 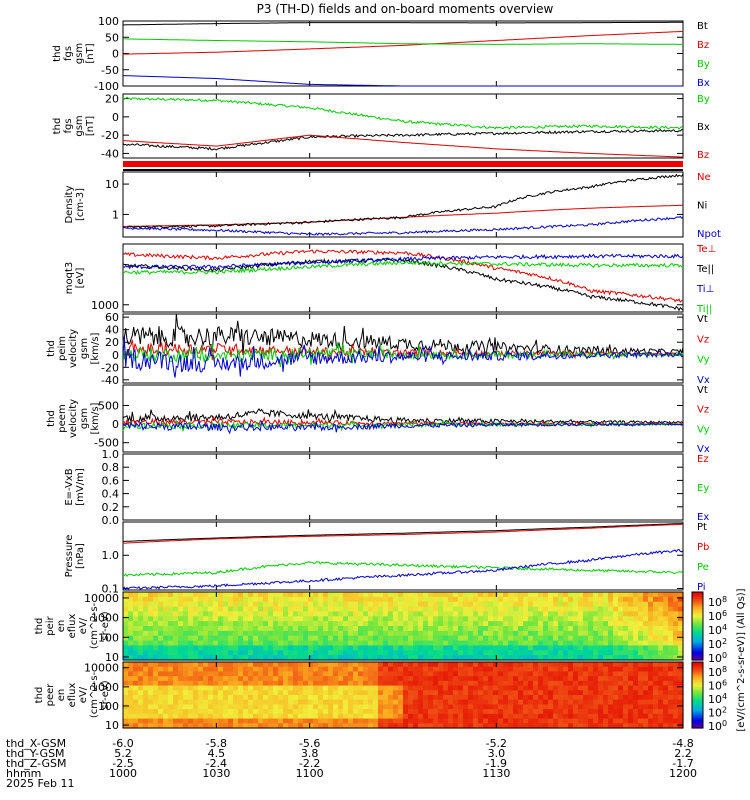 I want to click on x-axis-value: -5.8, so click(x=216, y=743).